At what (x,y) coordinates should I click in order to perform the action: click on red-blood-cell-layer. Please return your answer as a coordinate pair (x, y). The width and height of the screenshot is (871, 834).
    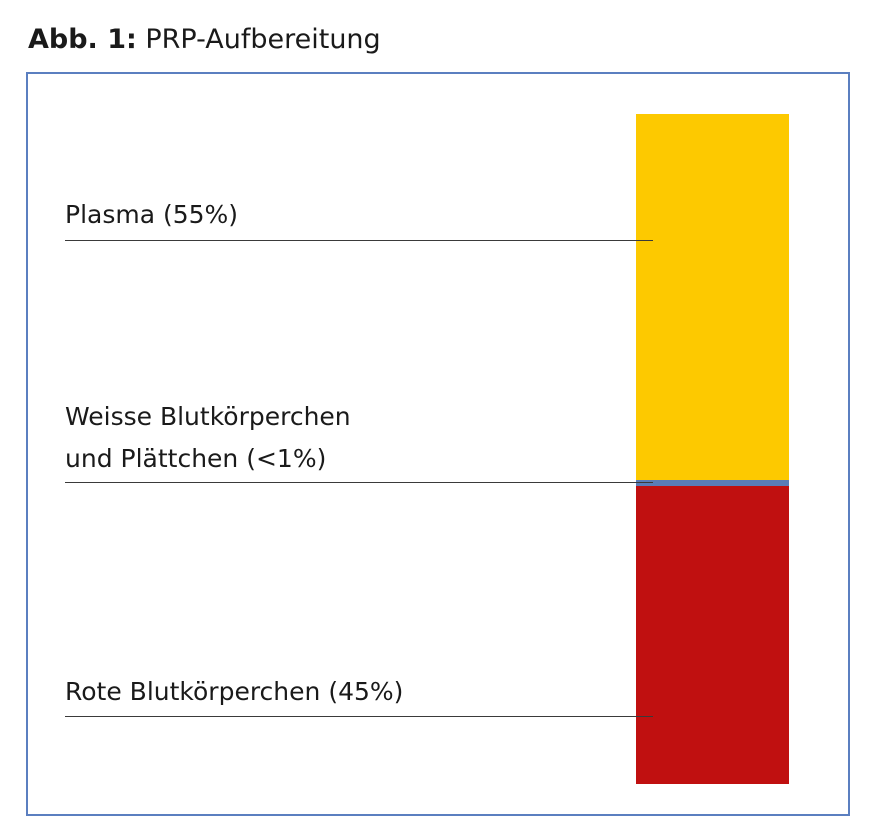
    Looking at the image, I should click on (712, 635).